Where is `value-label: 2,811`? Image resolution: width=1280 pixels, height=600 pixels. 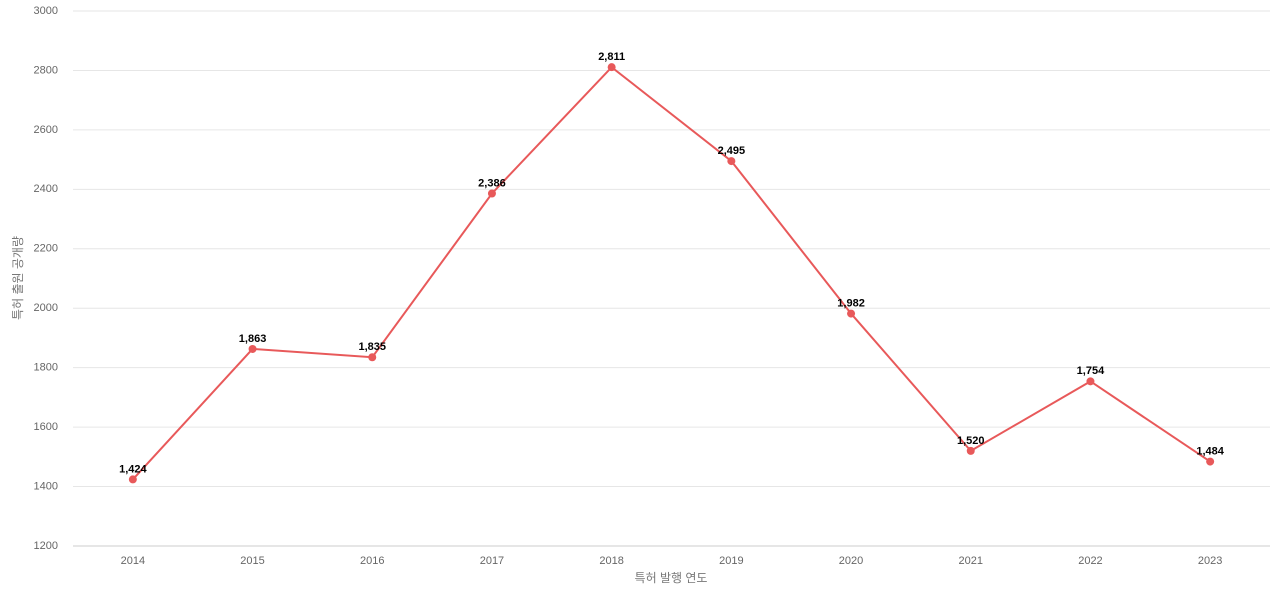 value-label: 2,811 is located at coordinates (611, 57).